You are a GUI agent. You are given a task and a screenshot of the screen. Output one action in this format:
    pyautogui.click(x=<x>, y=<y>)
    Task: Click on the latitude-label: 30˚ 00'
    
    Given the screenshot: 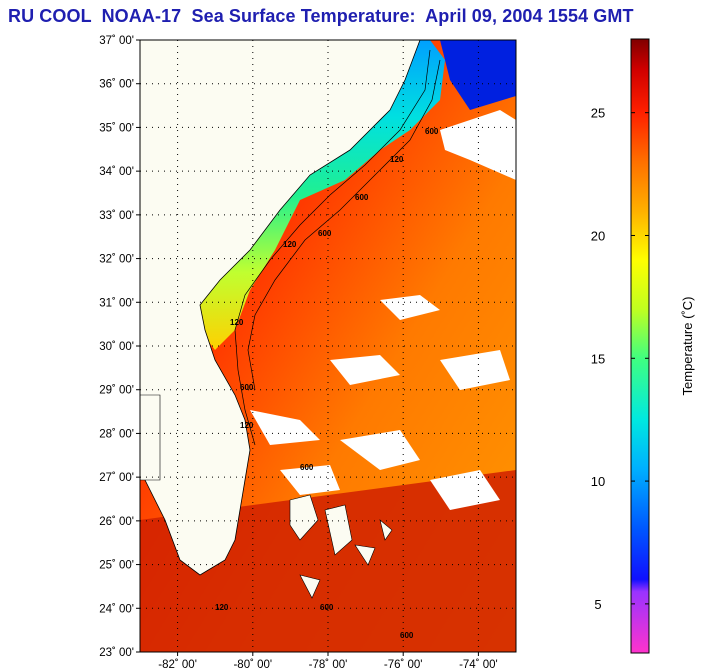 What is the action you would take?
    pyautogui.click(x=116, y=347)
    